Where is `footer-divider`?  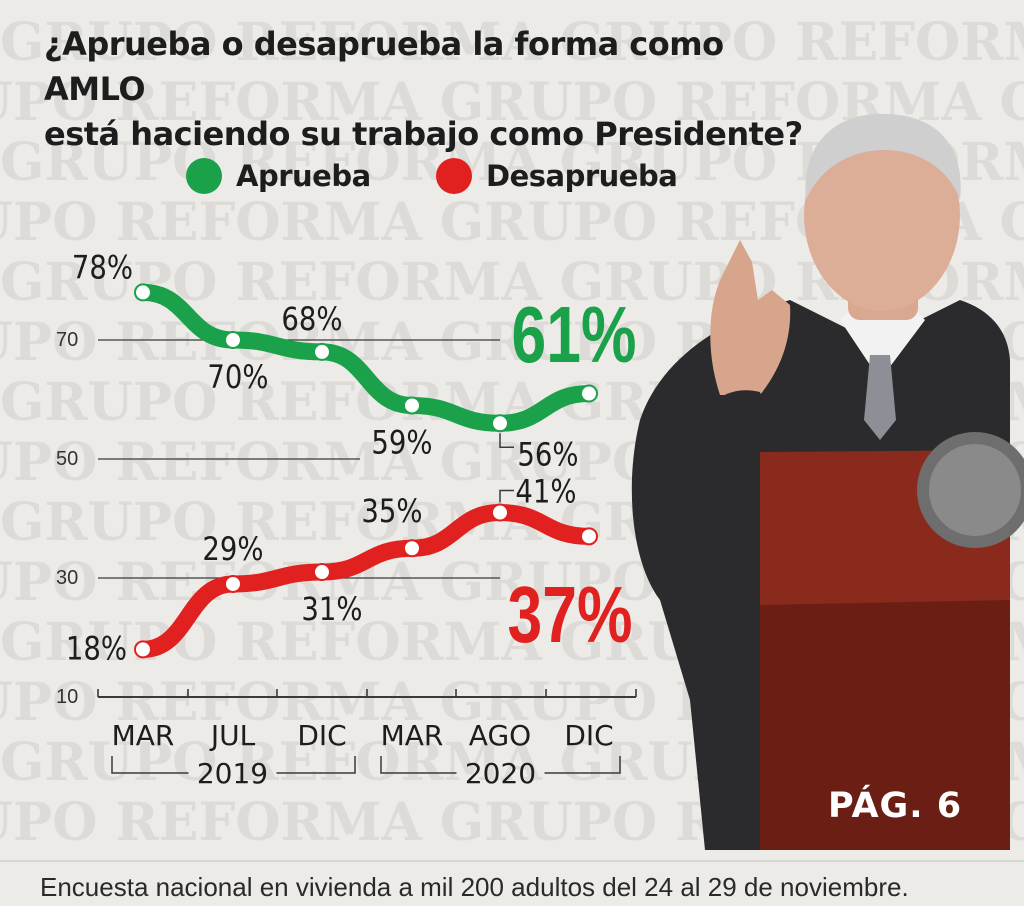
footer-divider is located at coordinates (512, 861).